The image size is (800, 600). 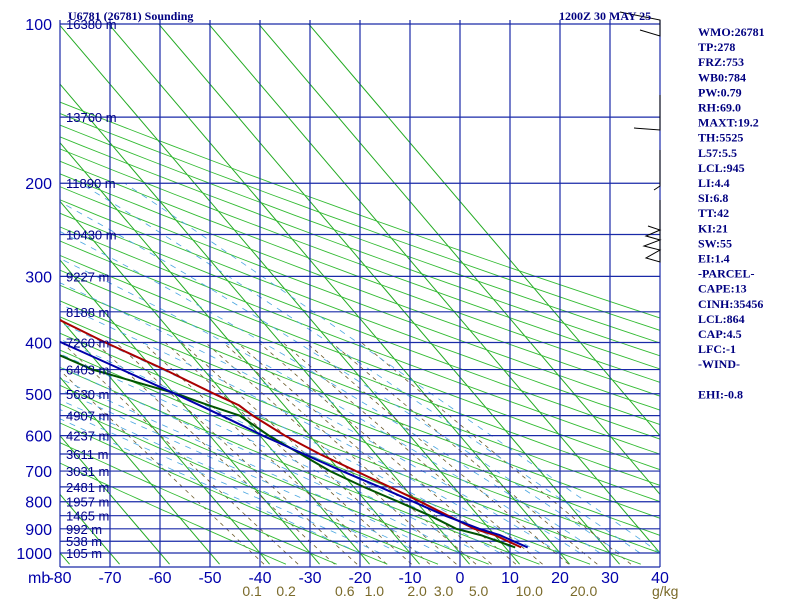 I want to click on temperature-tick-label: 30, so click(x=610, y=578).